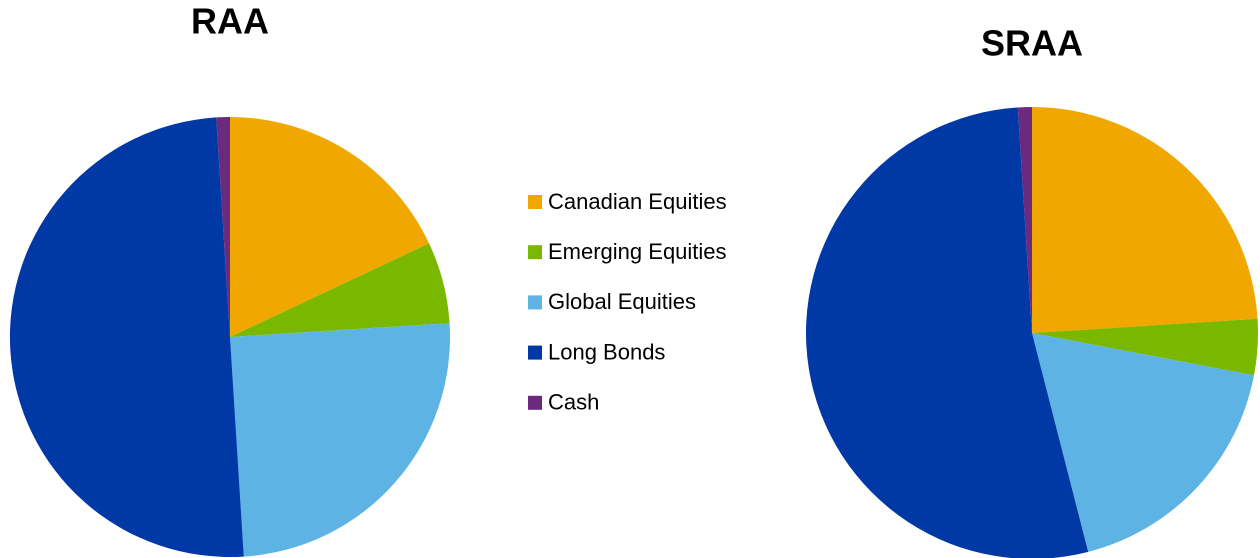 This screenshot has height=558, width=1260. What do you see at coordinates (637, 251) in the screenshot?
I see `legend-label: Emerging Equities` at bounding box center [637, 251].